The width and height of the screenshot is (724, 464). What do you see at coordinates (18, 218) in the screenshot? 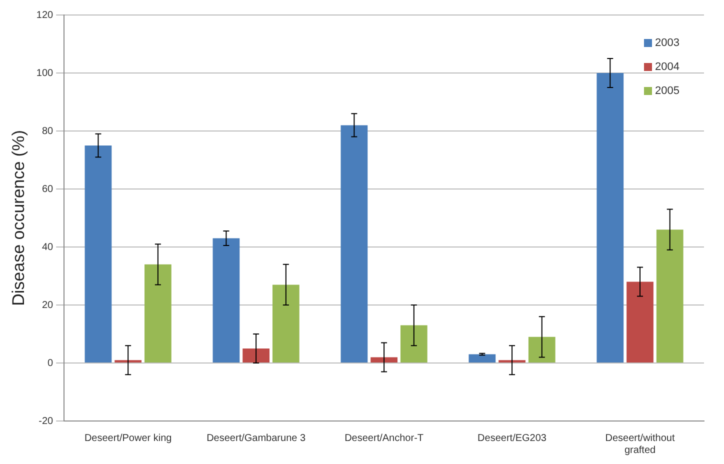
I see `y-axis-title: Disease occurence (%)` at bounding box center [18, 218].